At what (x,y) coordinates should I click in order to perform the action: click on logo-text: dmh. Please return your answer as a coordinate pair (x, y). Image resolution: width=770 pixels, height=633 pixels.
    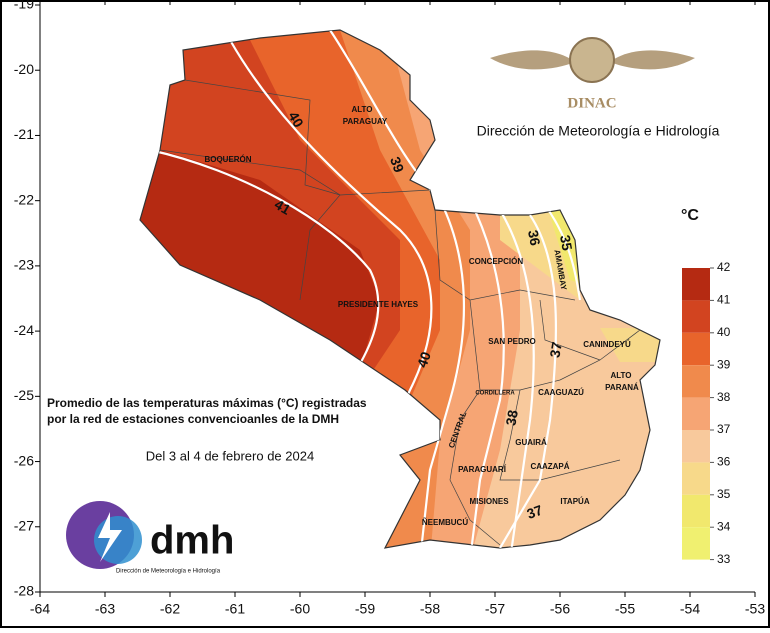
    Looking at the image, I should click on (192, 541).